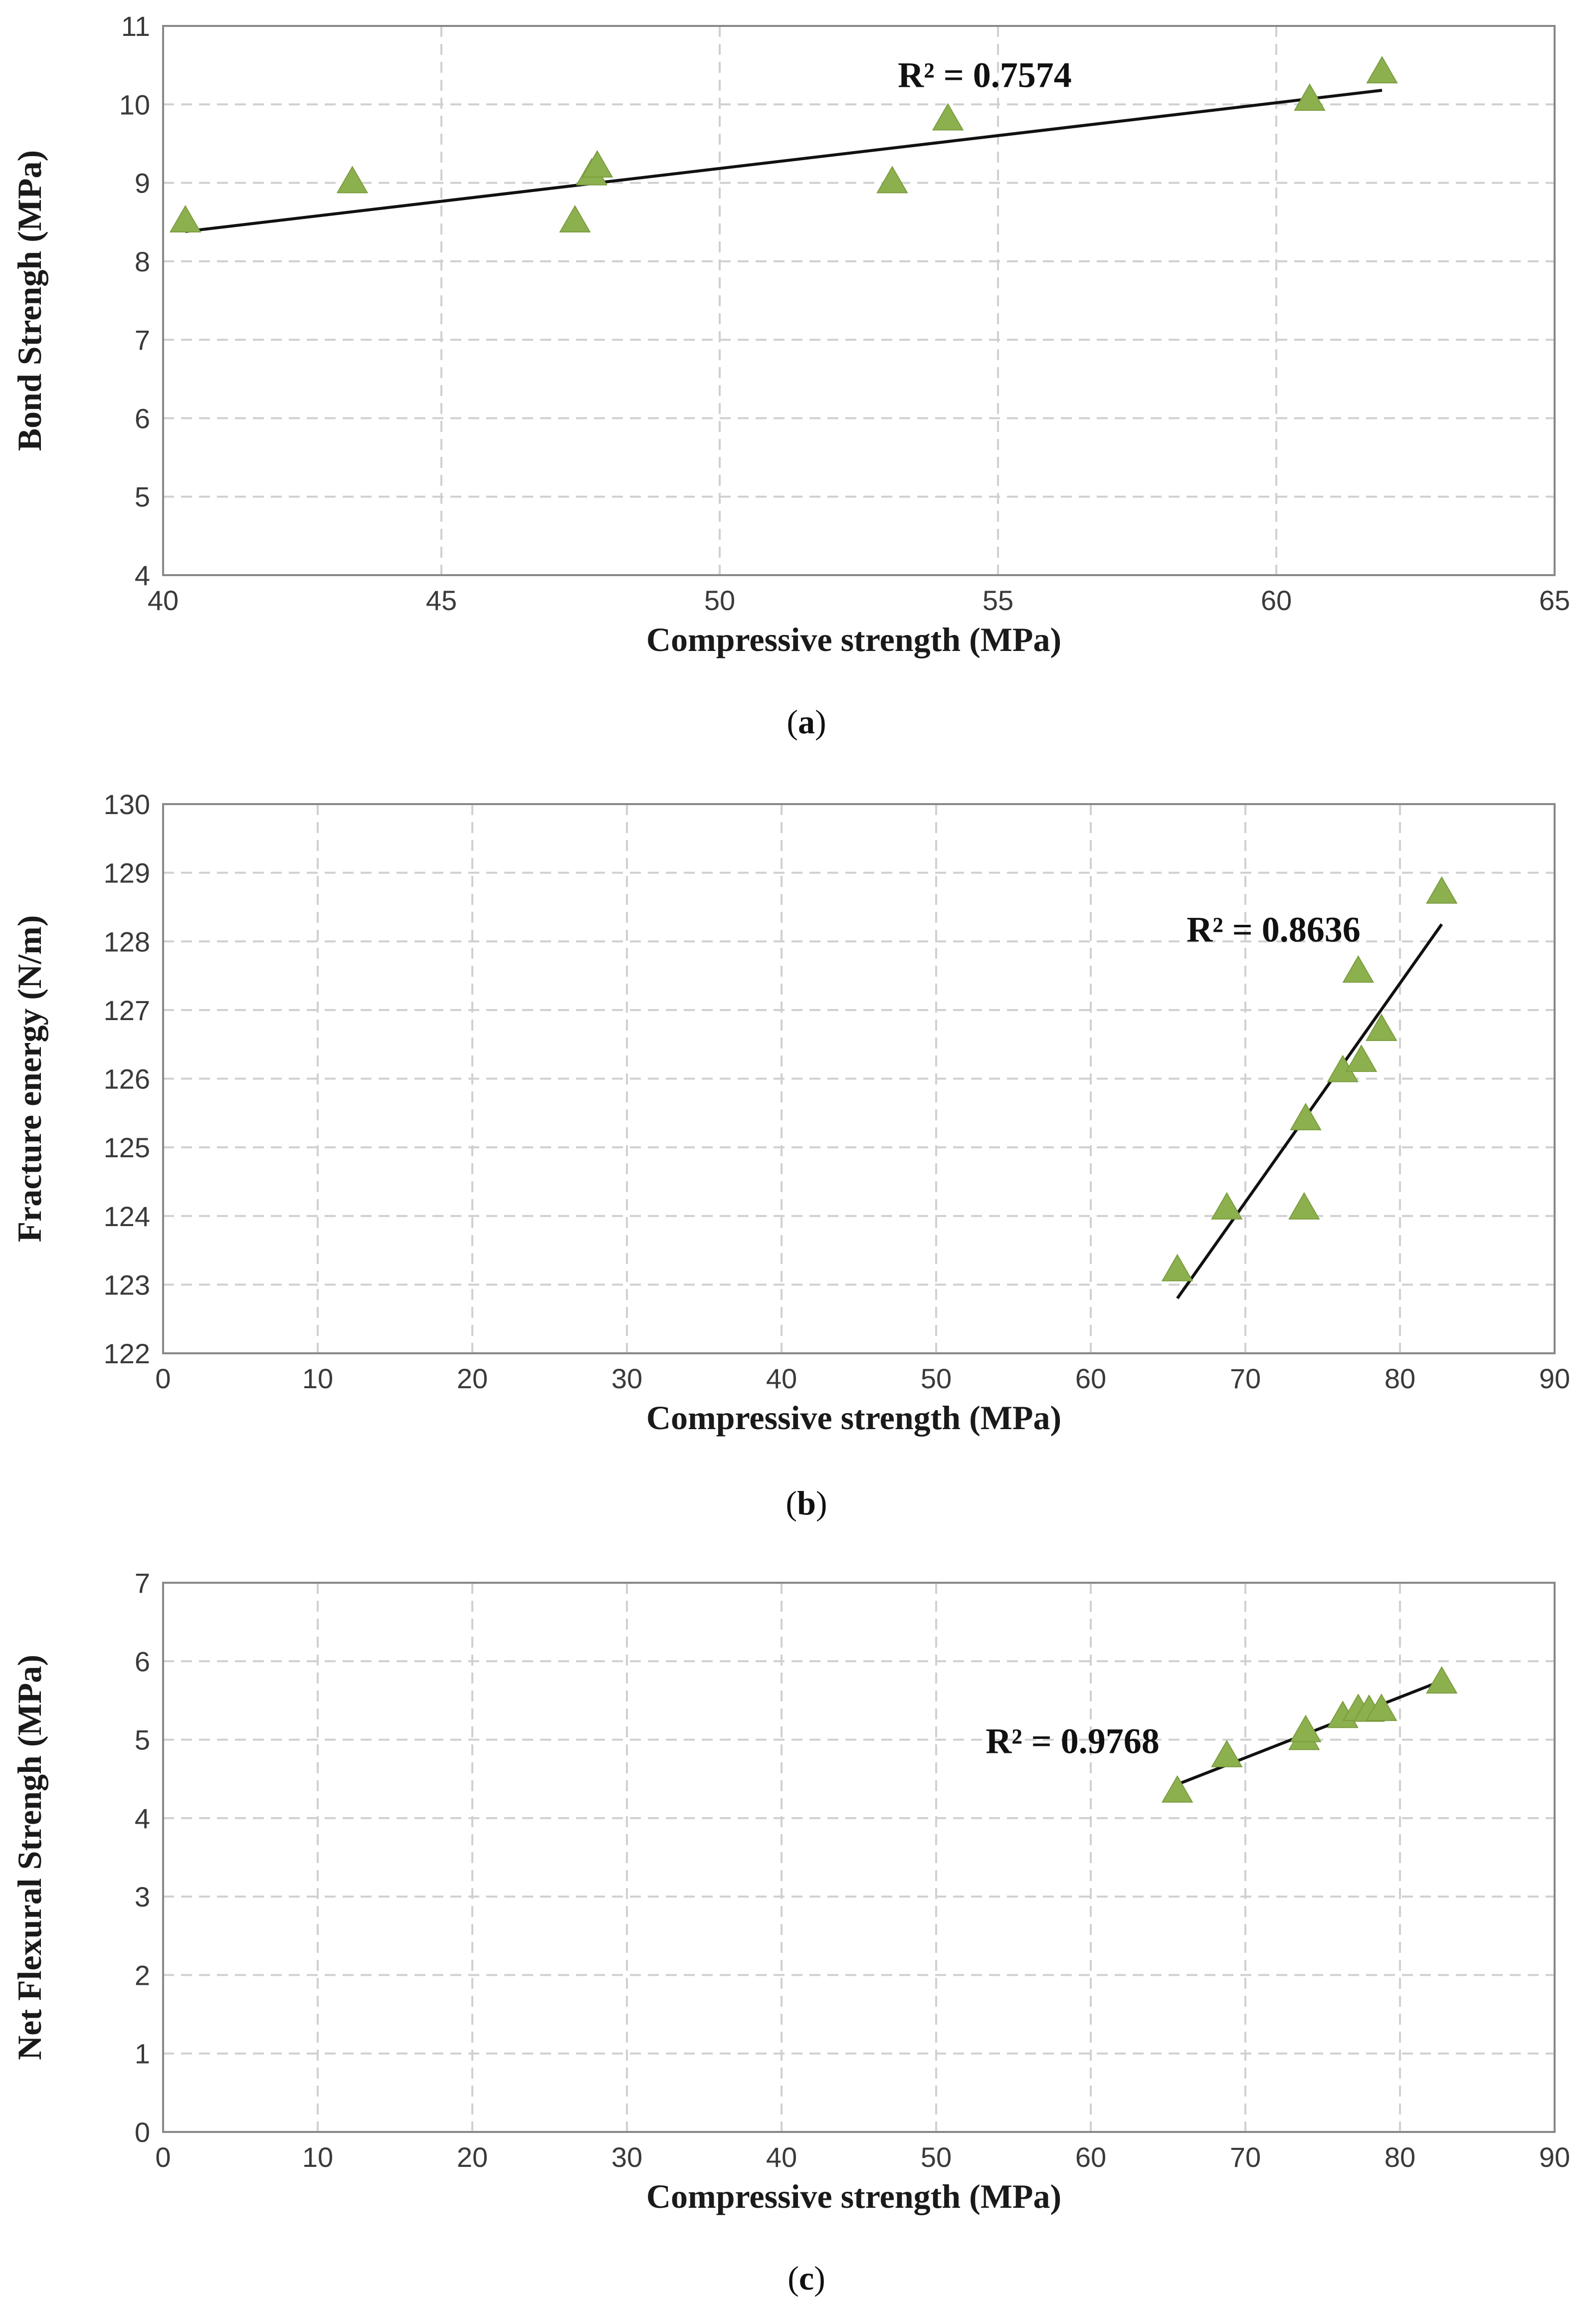 The image size is (1591, 2324). Describe the element at coordinates (29, 1079) in the screenshot. I see `y-axis-title: Fracture energy (N/m)` at that location.